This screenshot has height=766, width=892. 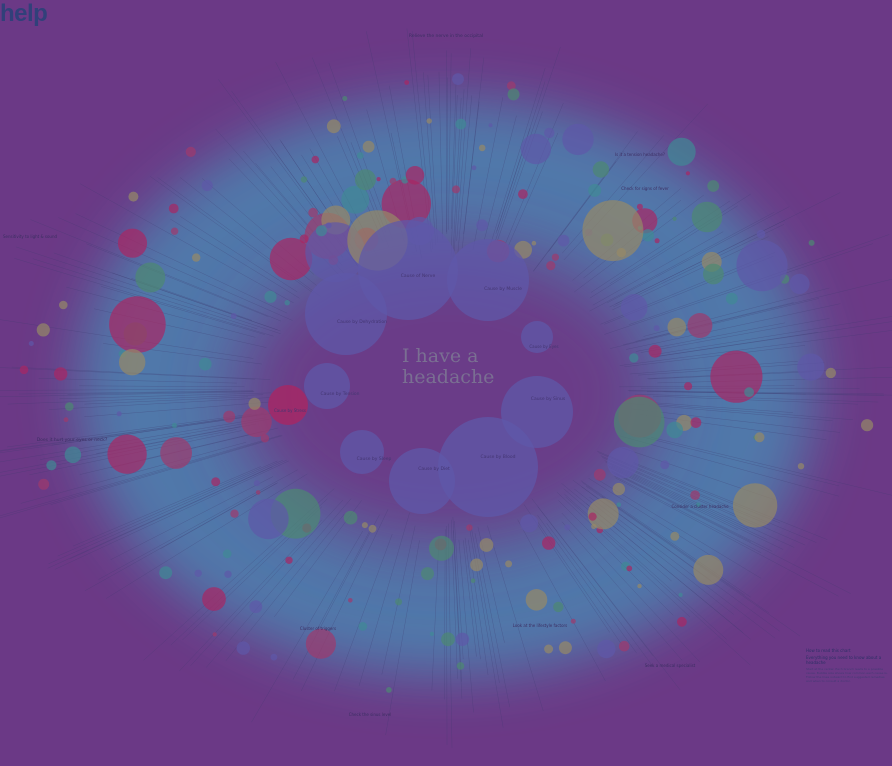 I want to click on bubble-cause-sleep, so click(x=362, y=452).